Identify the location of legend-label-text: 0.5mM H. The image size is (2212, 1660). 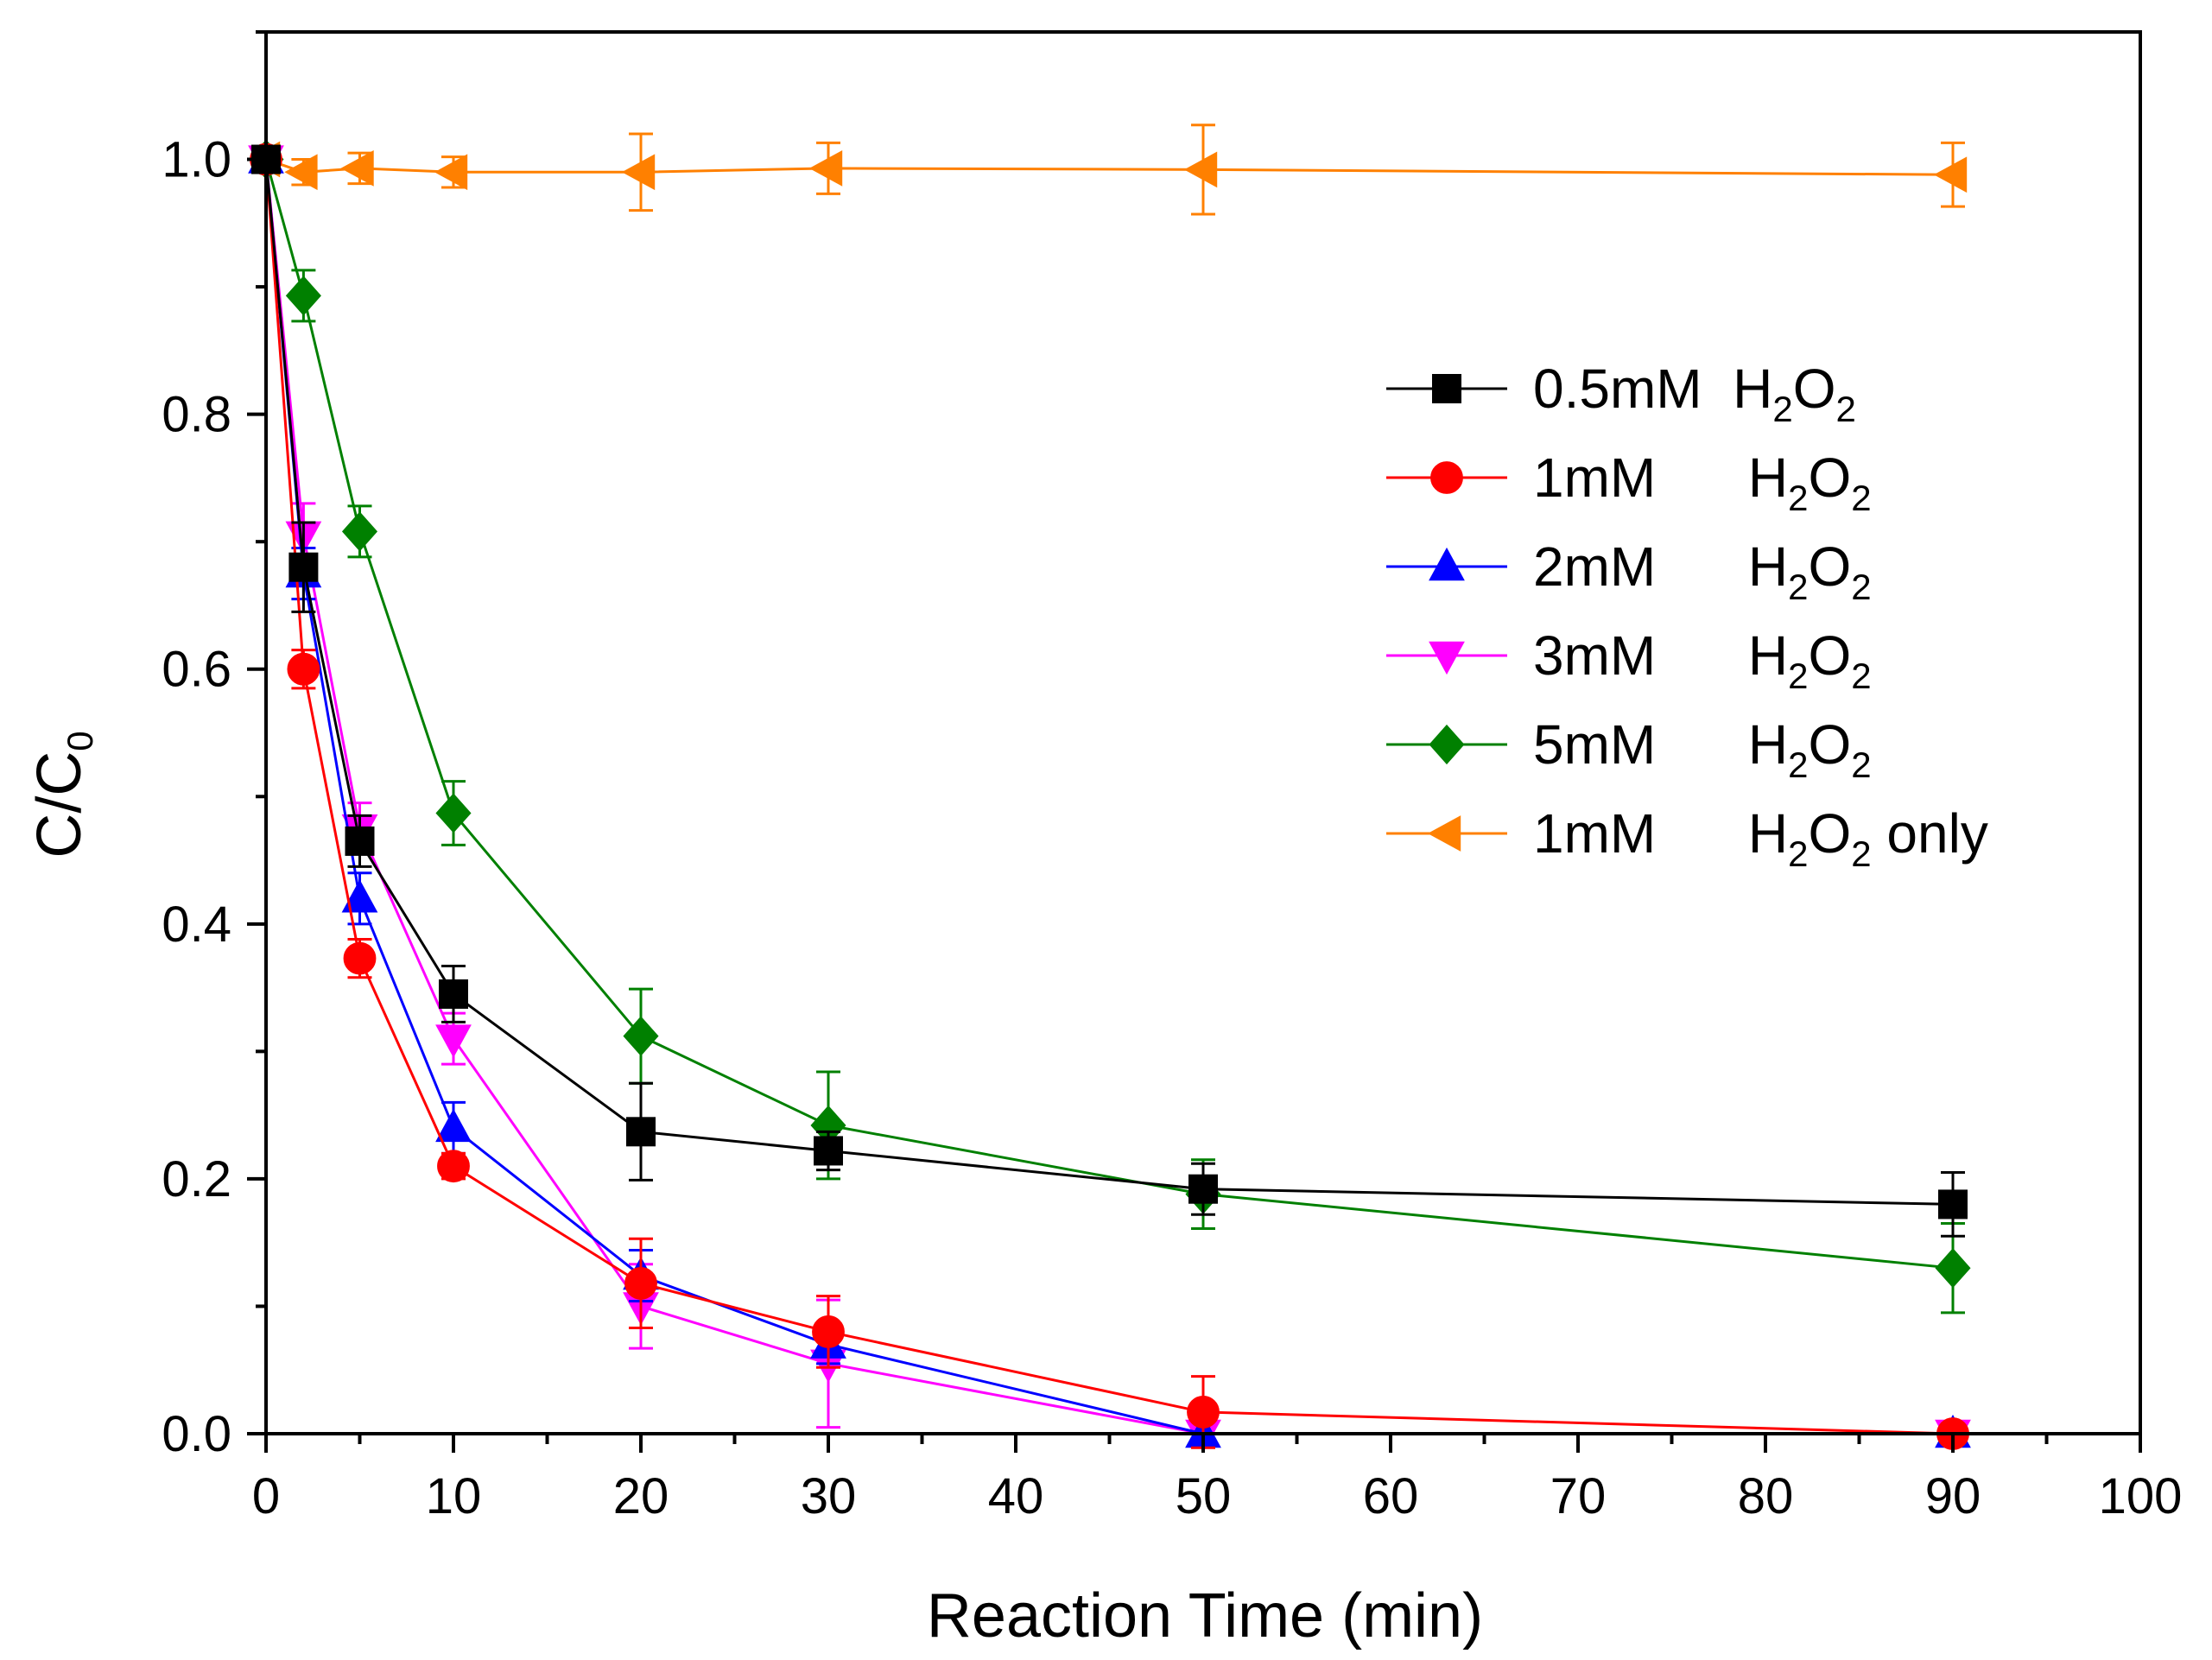
(1652, 389).